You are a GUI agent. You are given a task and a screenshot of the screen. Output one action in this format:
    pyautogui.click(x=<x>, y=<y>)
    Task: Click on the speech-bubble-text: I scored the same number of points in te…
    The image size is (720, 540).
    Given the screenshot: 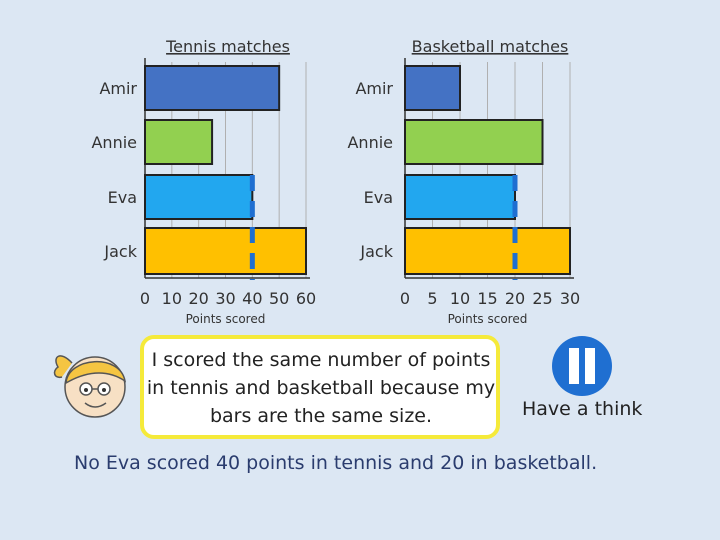 What is the action you would take?
    pyautogui.click(x=321, y=388)
    